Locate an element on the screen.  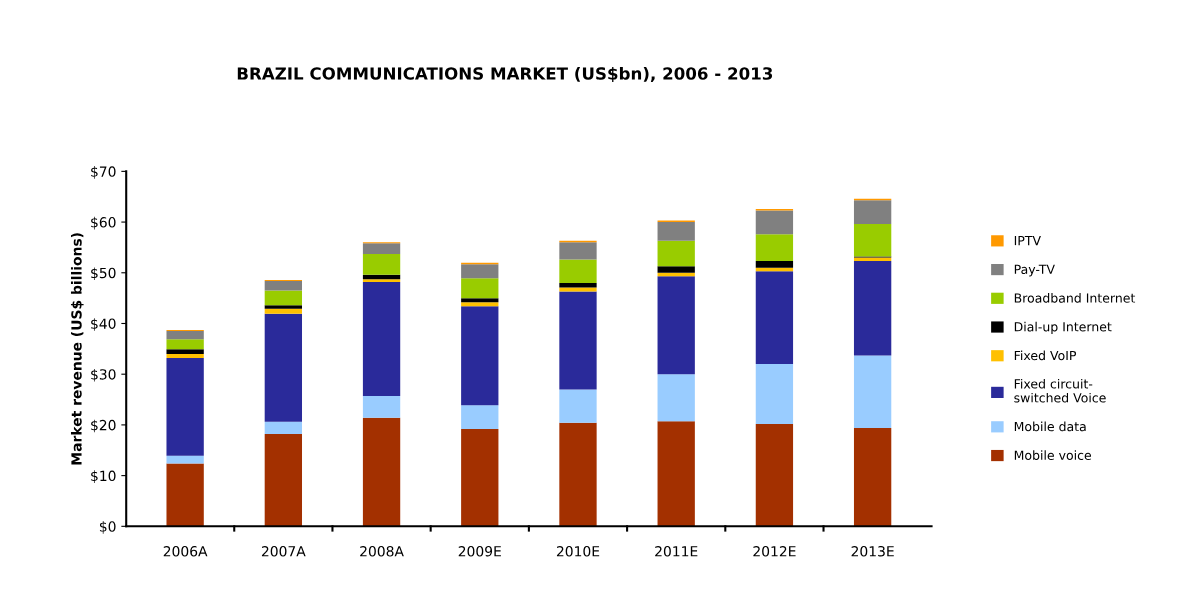
y-tick-label: $0 is located at coordinates (107, 527).